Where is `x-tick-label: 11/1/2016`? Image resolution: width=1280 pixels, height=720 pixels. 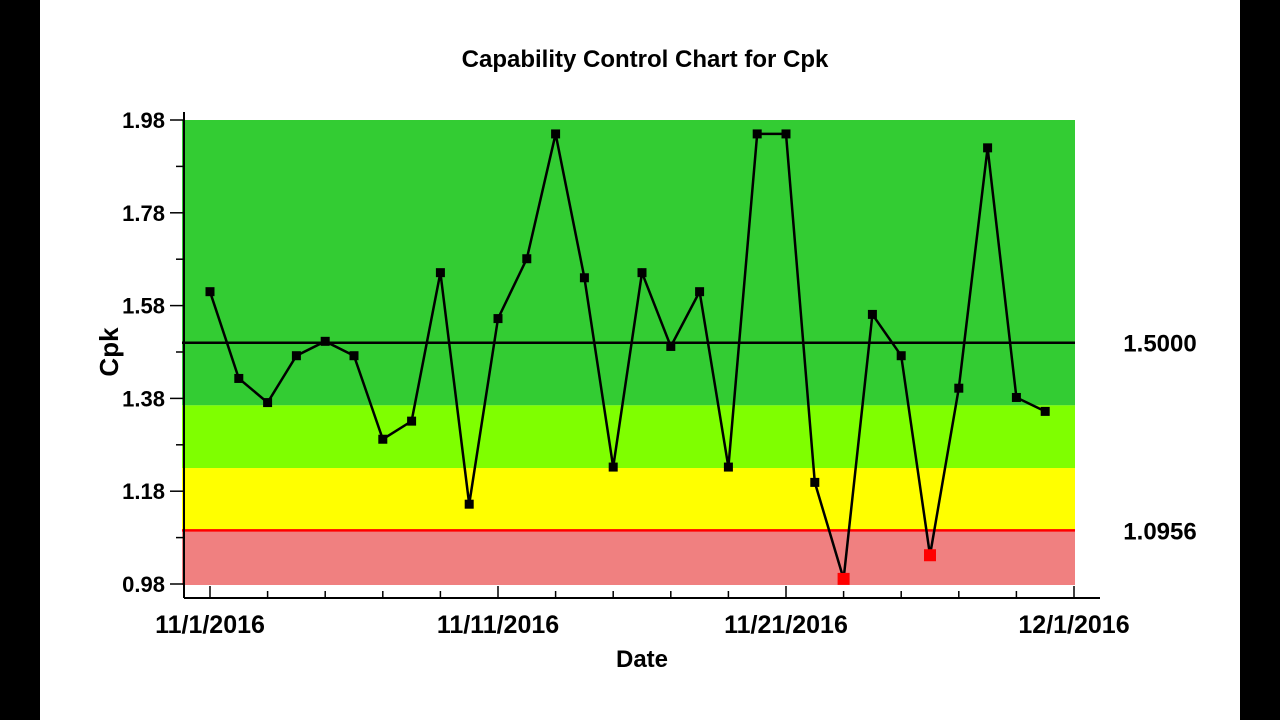 x-tick-label: 11/1/2016 is located at coordinates (210, 625).